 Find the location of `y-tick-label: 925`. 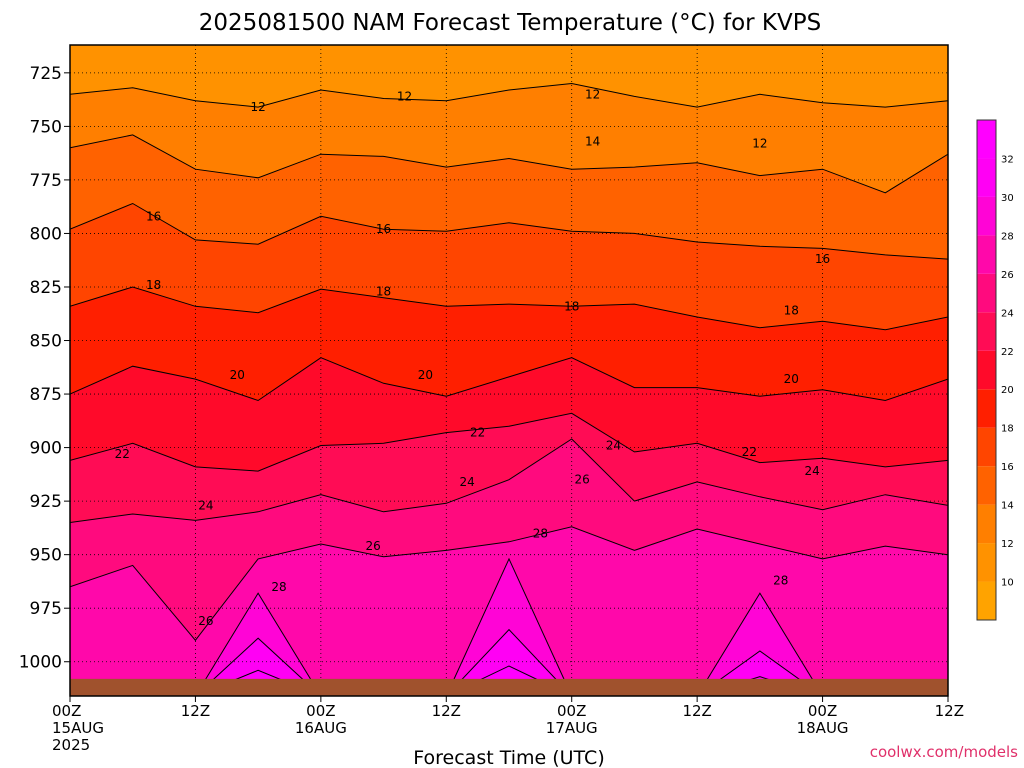

y-tick-label: 925 is located at coordinates (46, 502).